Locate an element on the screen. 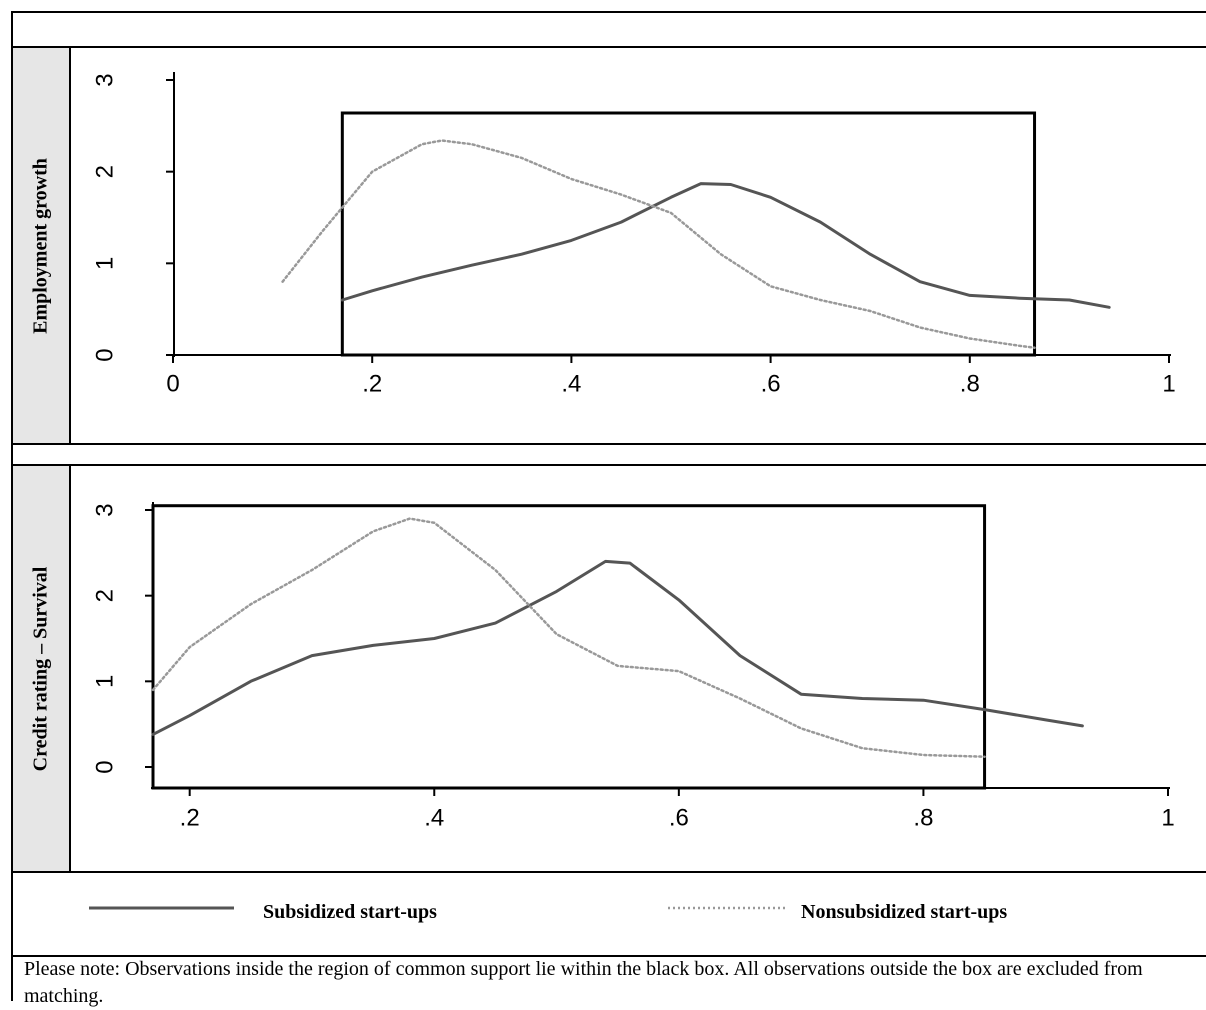 The height and width of the screenshot is (1010, 1206). series-line-nonsubsidized is located at coordinates (658, 244).